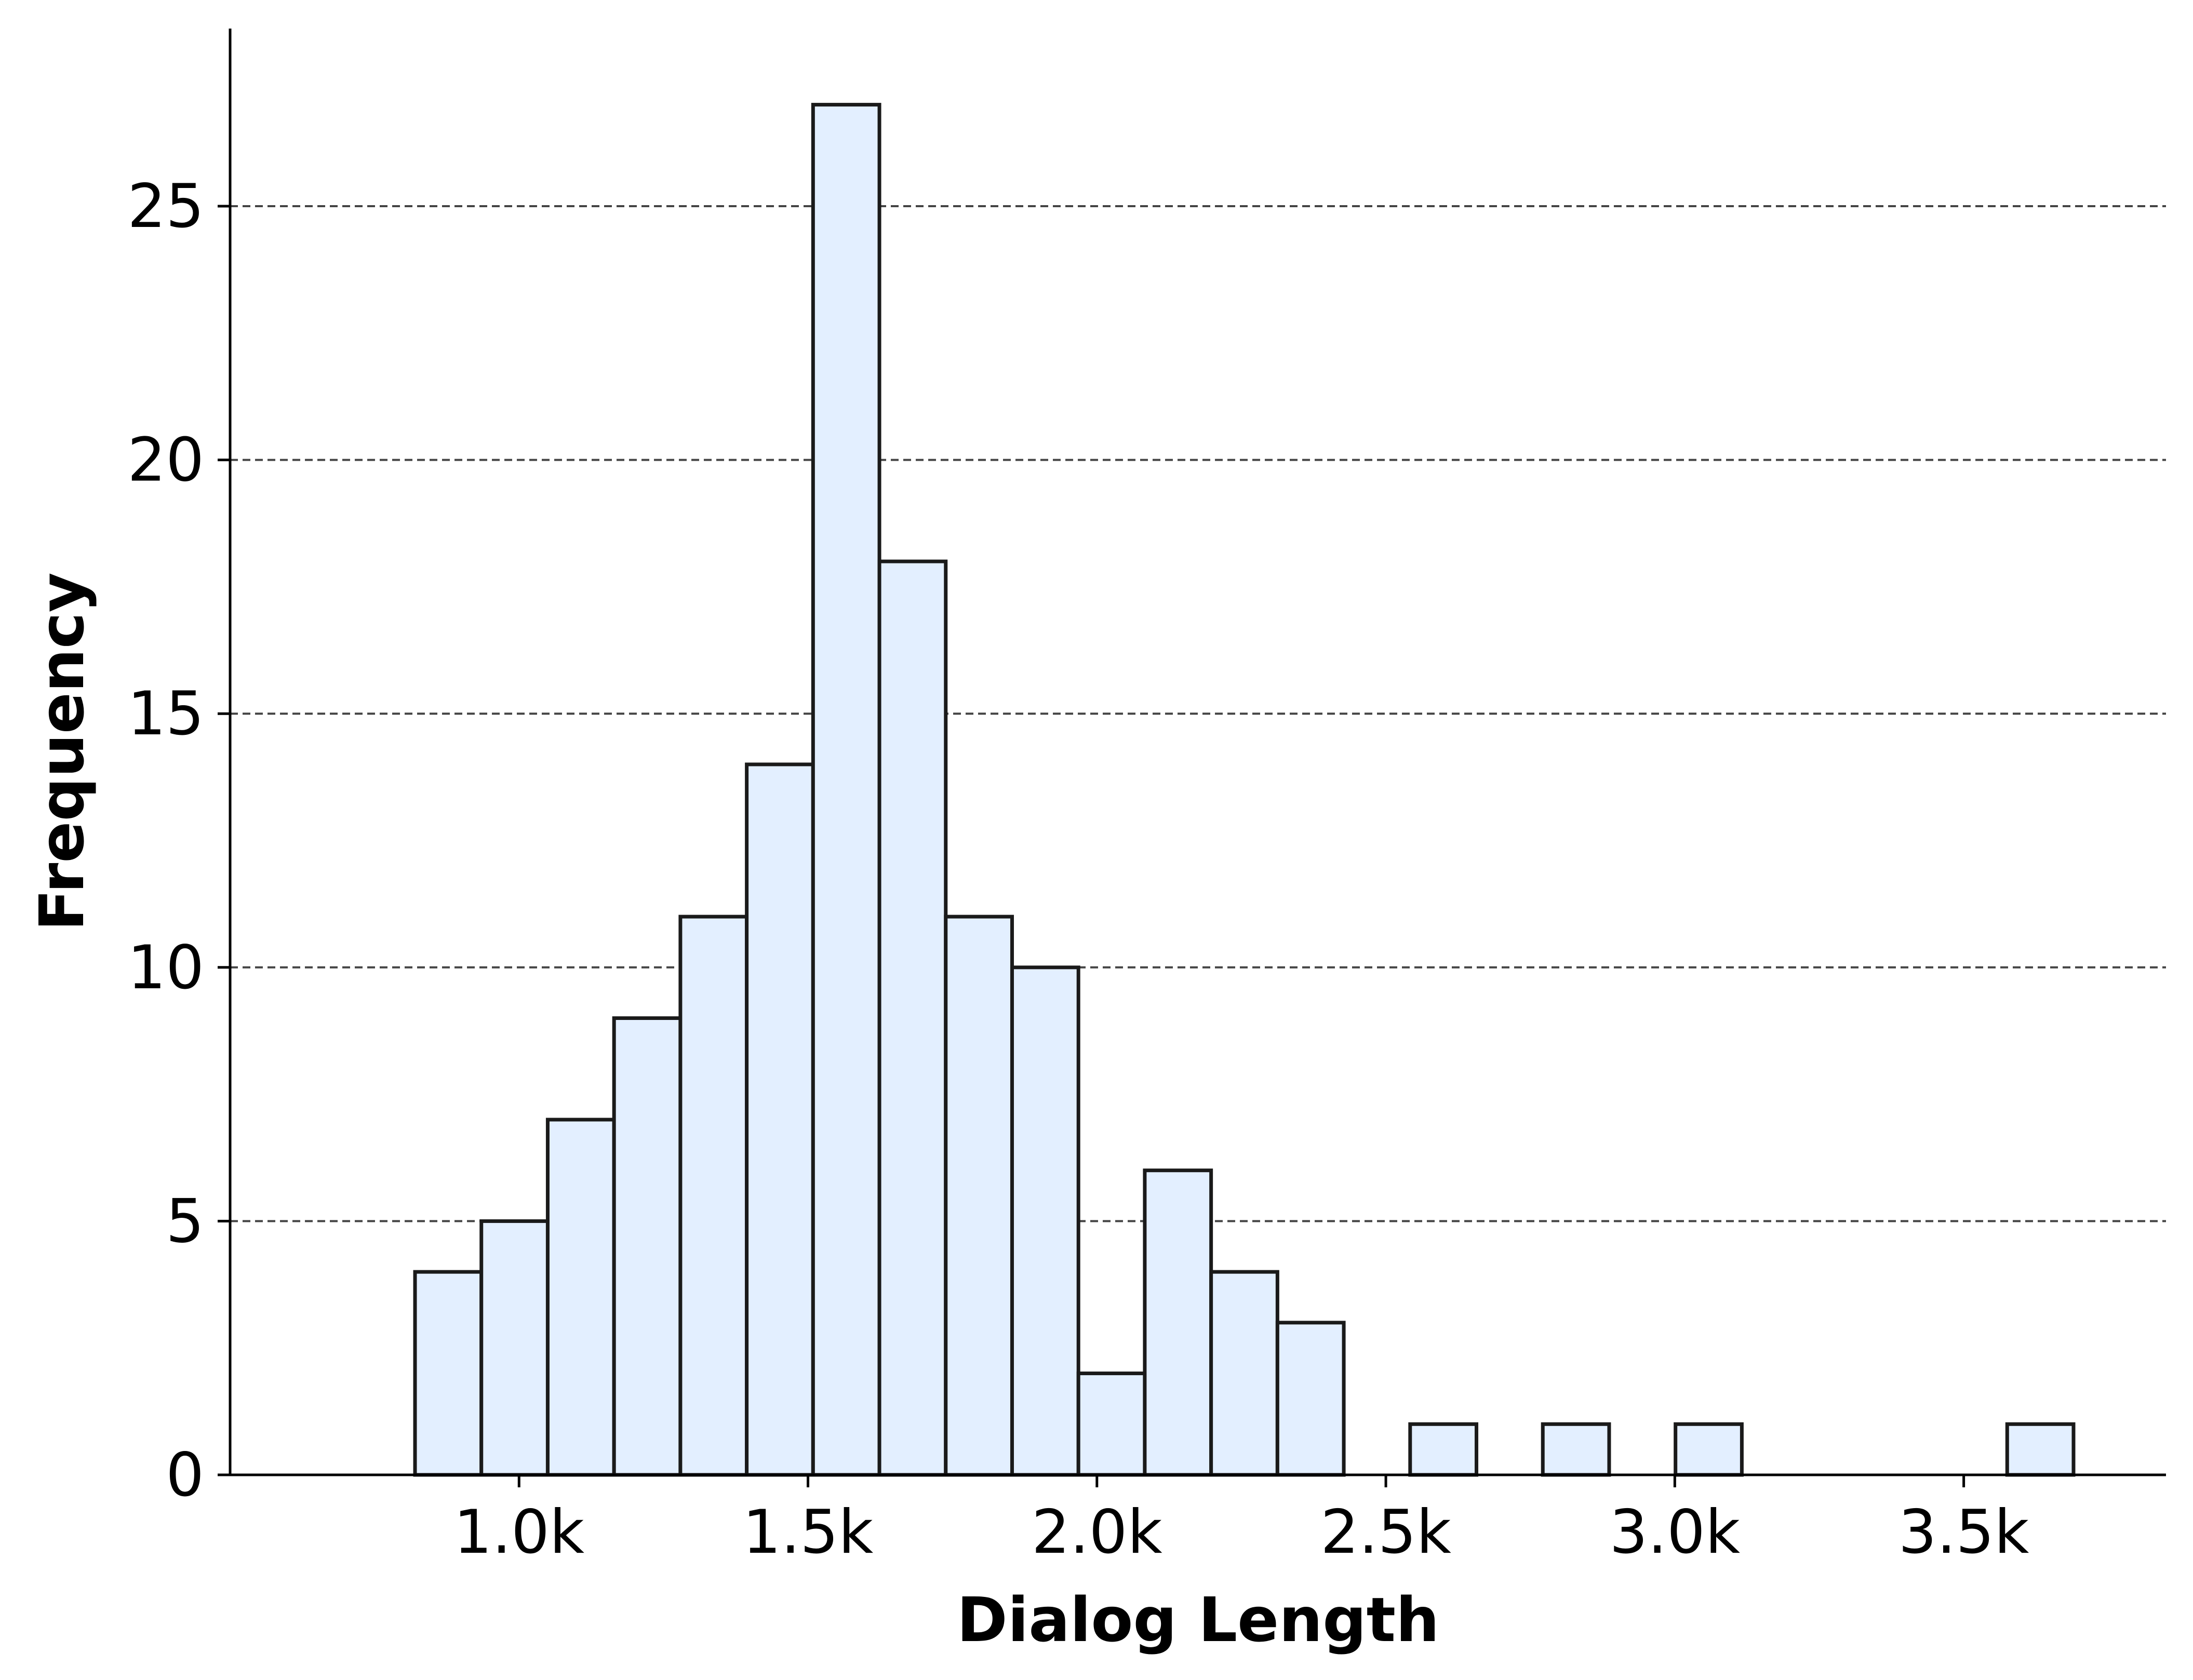 The width and height of the screenshot is (2193, 1680). Describe the element at coordinates (165, 206) in the screenshot. I see `y-tick-label: 25` at that location.